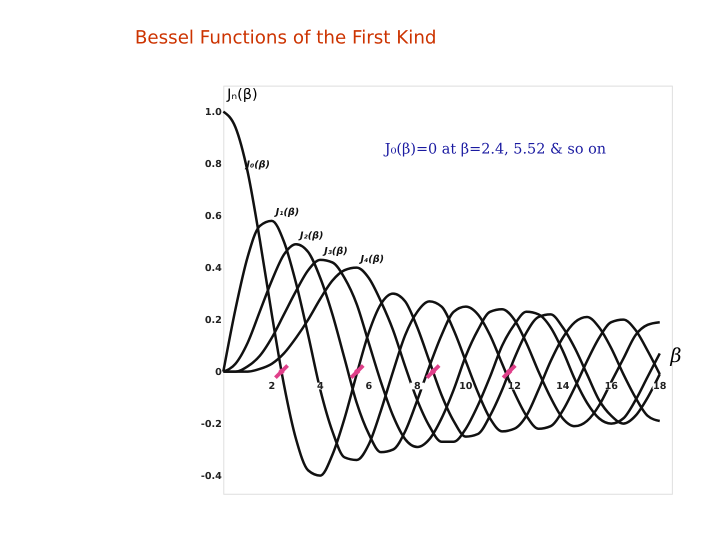 This screenshot has width=720, height=540. Describe the element at coordinates (213, 216) in the screenshot. I see `y-tick-label: 0.6` at that location.